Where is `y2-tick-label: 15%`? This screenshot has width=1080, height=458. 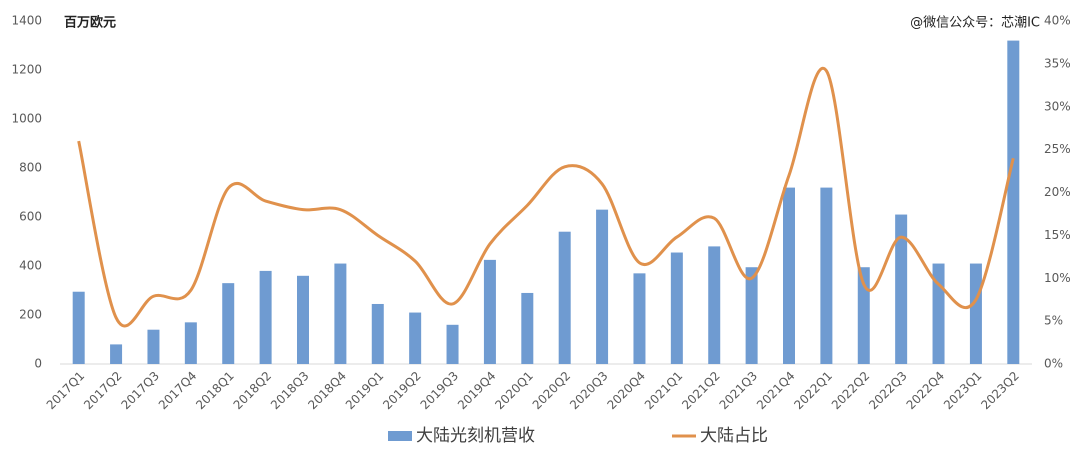 y2-tick-label: 15% is located at coordinates (1057, 235).